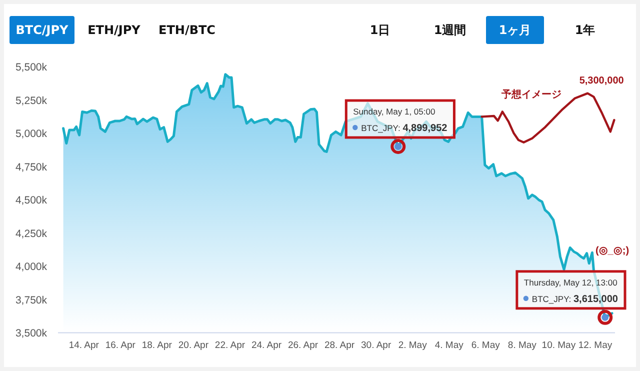 The height and width of the screenshot is (371, 640). I want to click on annotation: 5,300,000, so click(601, 80).